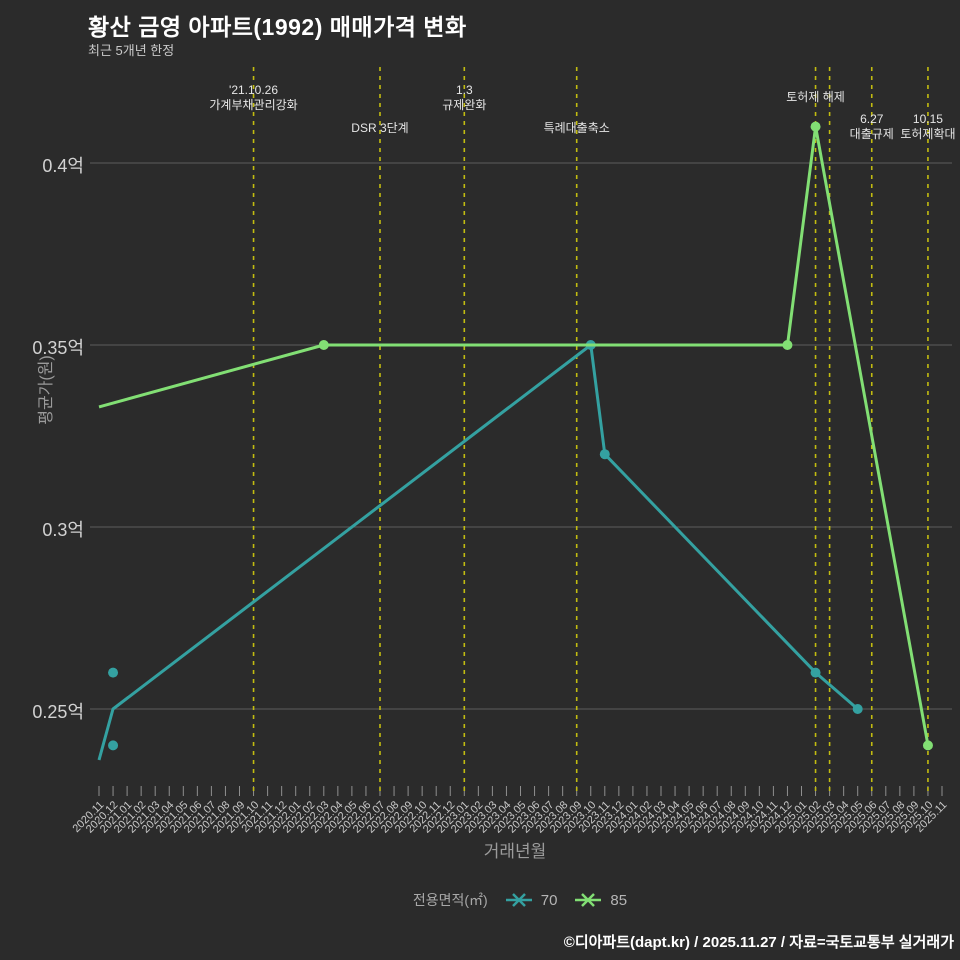  Describe the element at coordinates (63, 530) in the screenshot. I see `y-tick-label: 0.3억` at that location.